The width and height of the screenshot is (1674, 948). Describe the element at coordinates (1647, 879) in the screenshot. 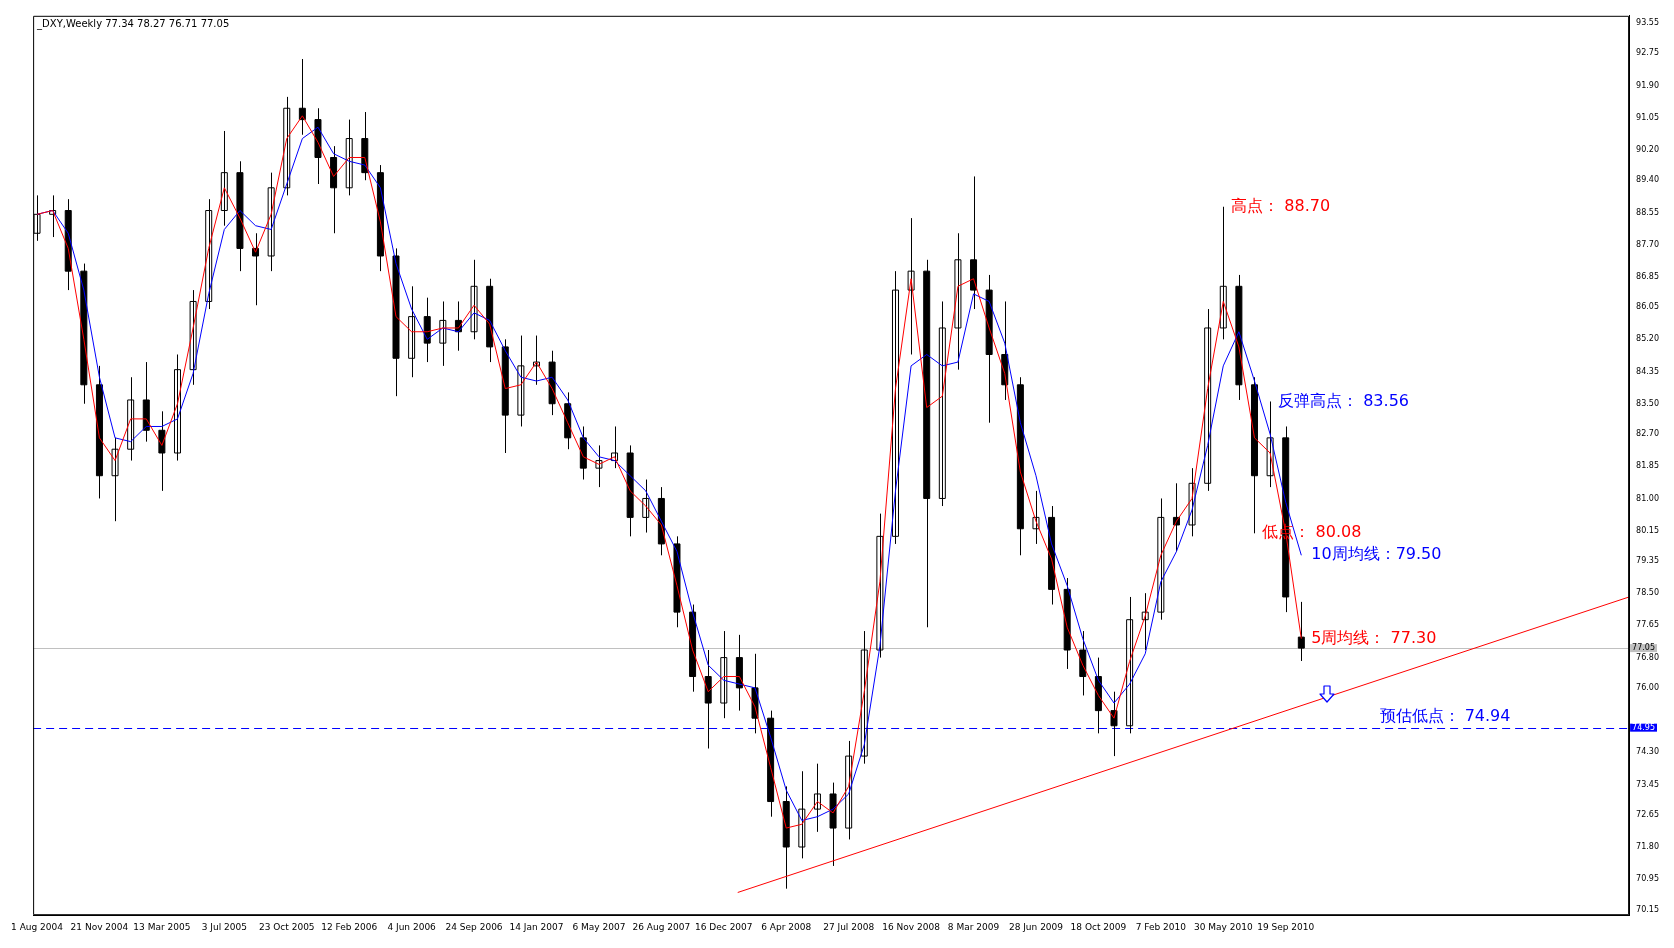

I see `y-tick-label: 70.95` at that location.